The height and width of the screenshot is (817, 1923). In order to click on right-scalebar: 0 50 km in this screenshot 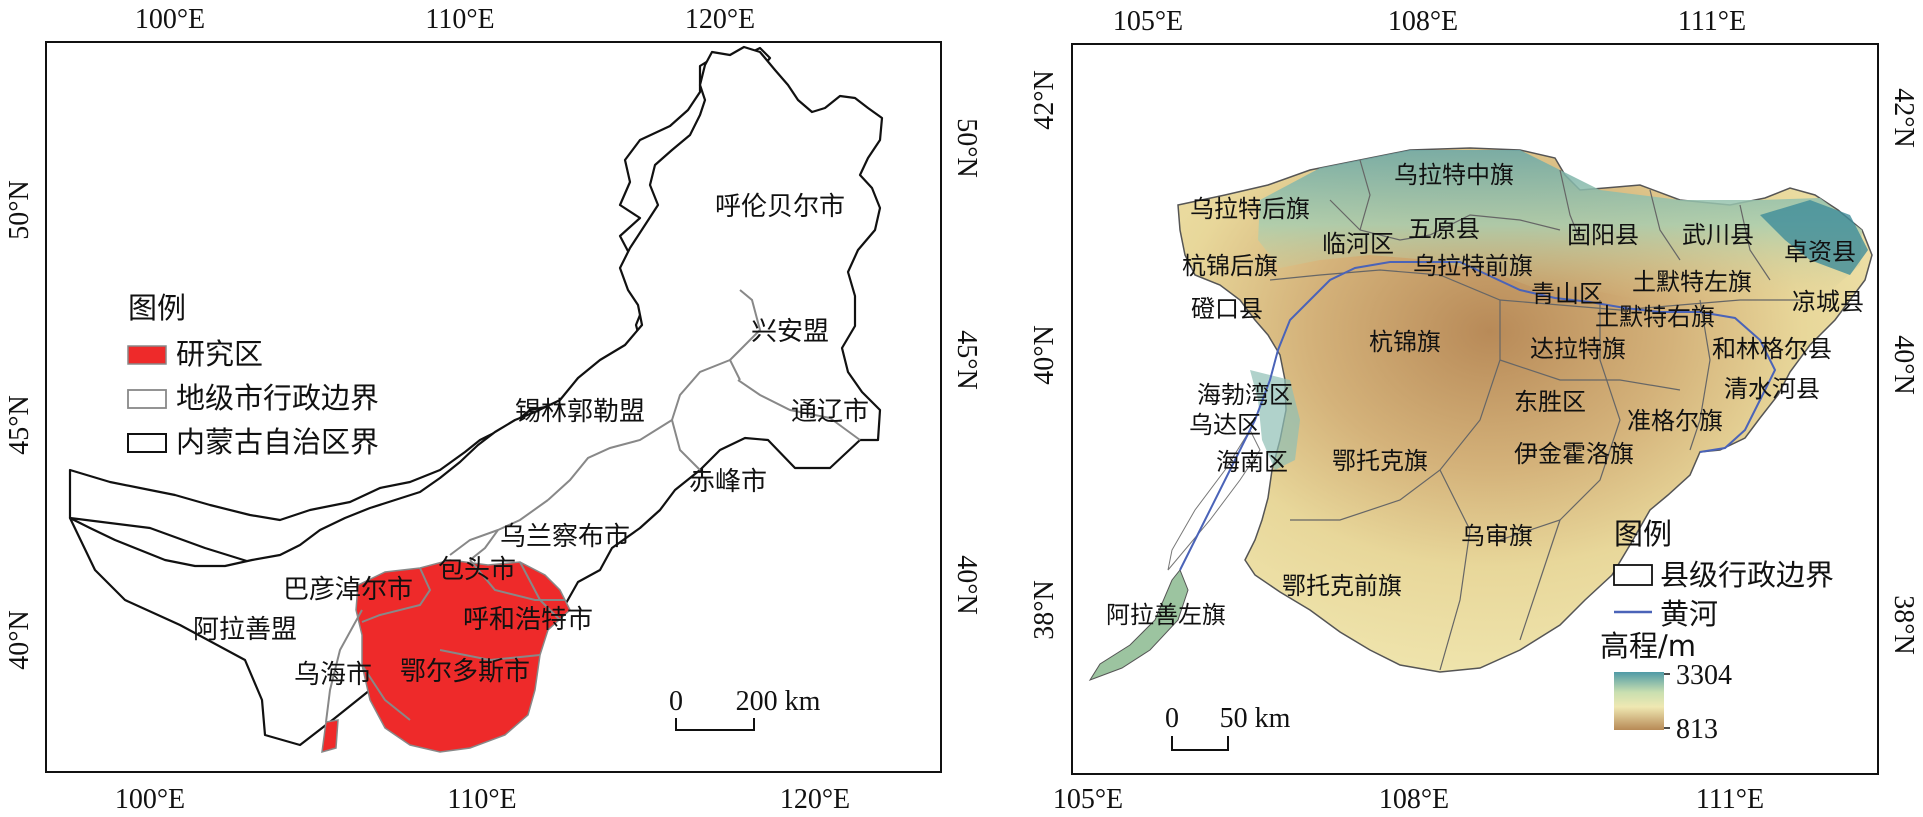, I will do `click(1228, 727)`.